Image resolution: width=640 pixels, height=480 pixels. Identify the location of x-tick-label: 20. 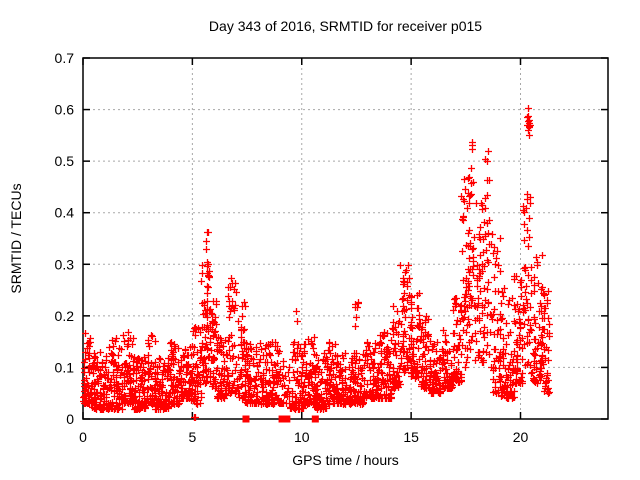
(521, 437).